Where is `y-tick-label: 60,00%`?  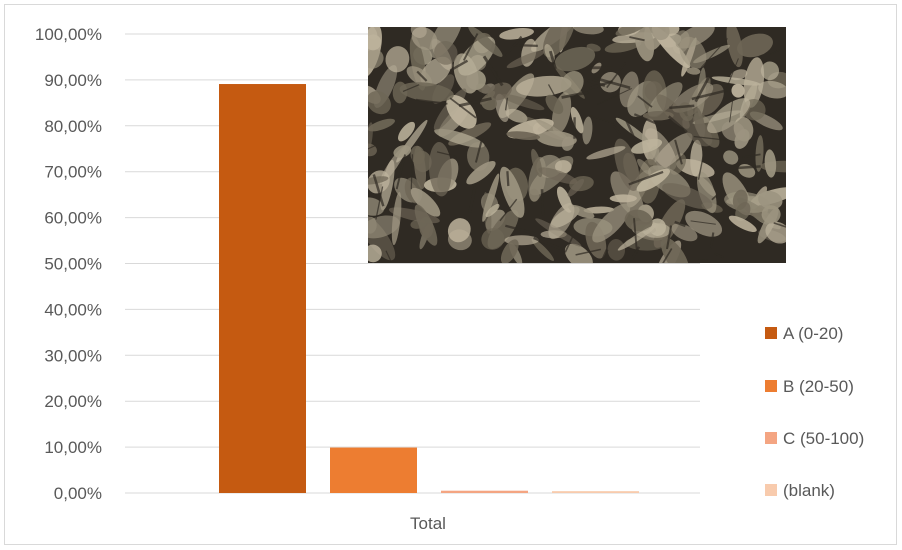
y-tick-label: 60,00% is located at coordinates (73, 218).